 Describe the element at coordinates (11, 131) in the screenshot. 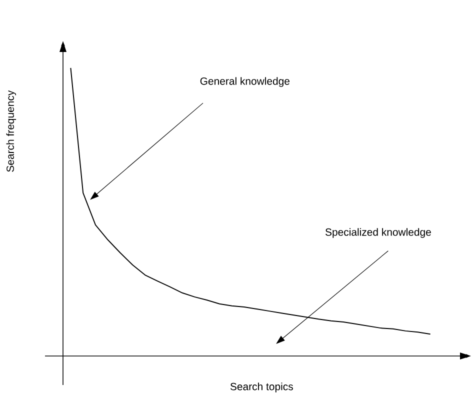

I see `y-axis-title: Search frequency` at that location.